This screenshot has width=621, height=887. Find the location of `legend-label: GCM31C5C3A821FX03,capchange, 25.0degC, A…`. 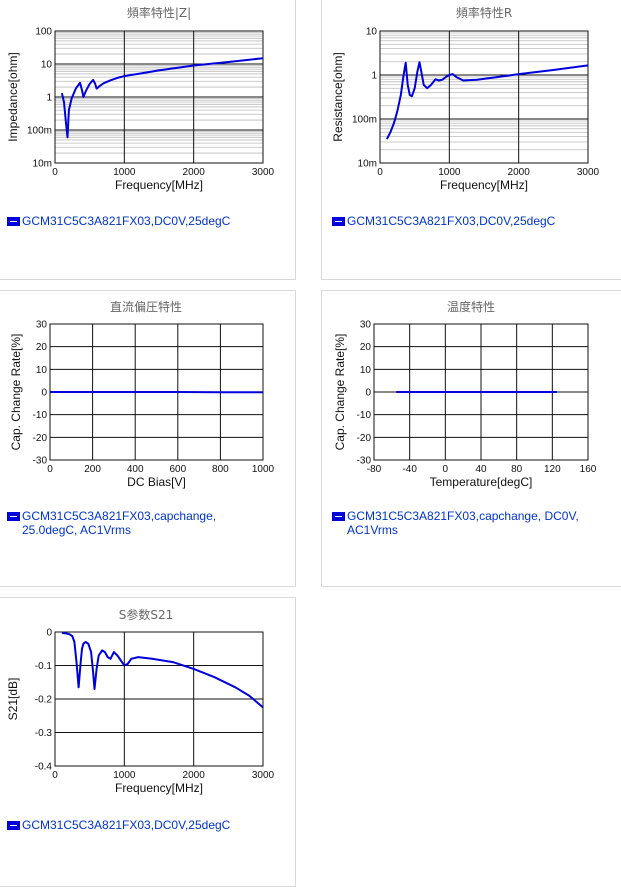

legend-label: GCM31C5C3A821FX03,capchange, 25.0degC, A… is located at coordinates (142, 523).